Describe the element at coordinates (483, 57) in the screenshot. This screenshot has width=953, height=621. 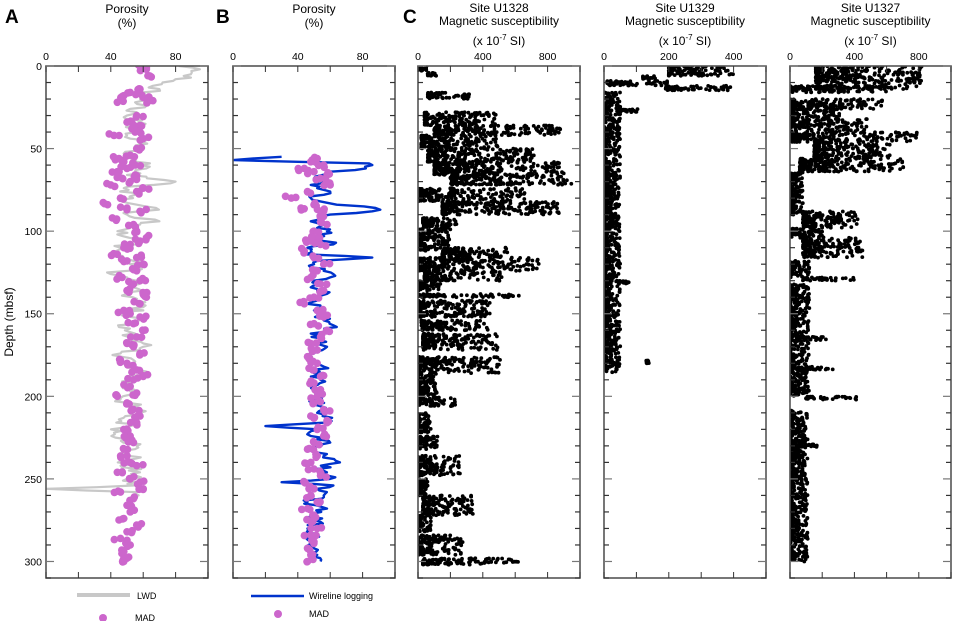
I see `x-tick-label: 400` at that location.